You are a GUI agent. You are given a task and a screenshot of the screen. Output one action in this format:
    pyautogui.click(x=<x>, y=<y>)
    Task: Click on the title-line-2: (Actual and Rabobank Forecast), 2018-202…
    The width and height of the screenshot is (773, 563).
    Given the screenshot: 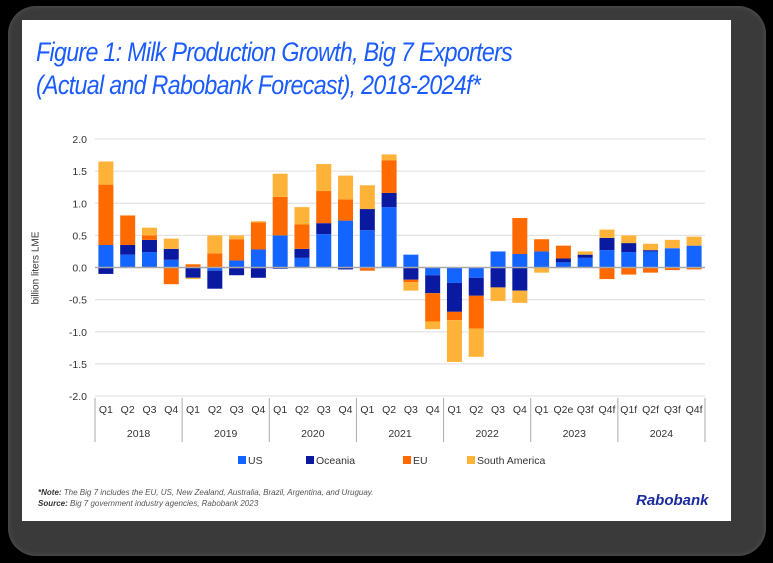 What is the action you would take?
    pyautogui.click(x=258, y=85)
    